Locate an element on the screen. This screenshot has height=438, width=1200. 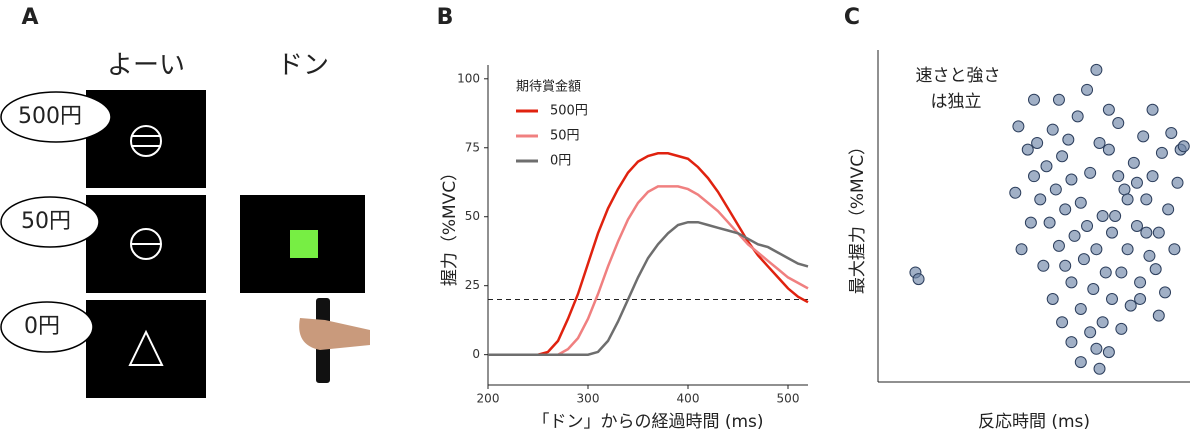
x-tick-label: 400 is located at coordinates (688, 399).